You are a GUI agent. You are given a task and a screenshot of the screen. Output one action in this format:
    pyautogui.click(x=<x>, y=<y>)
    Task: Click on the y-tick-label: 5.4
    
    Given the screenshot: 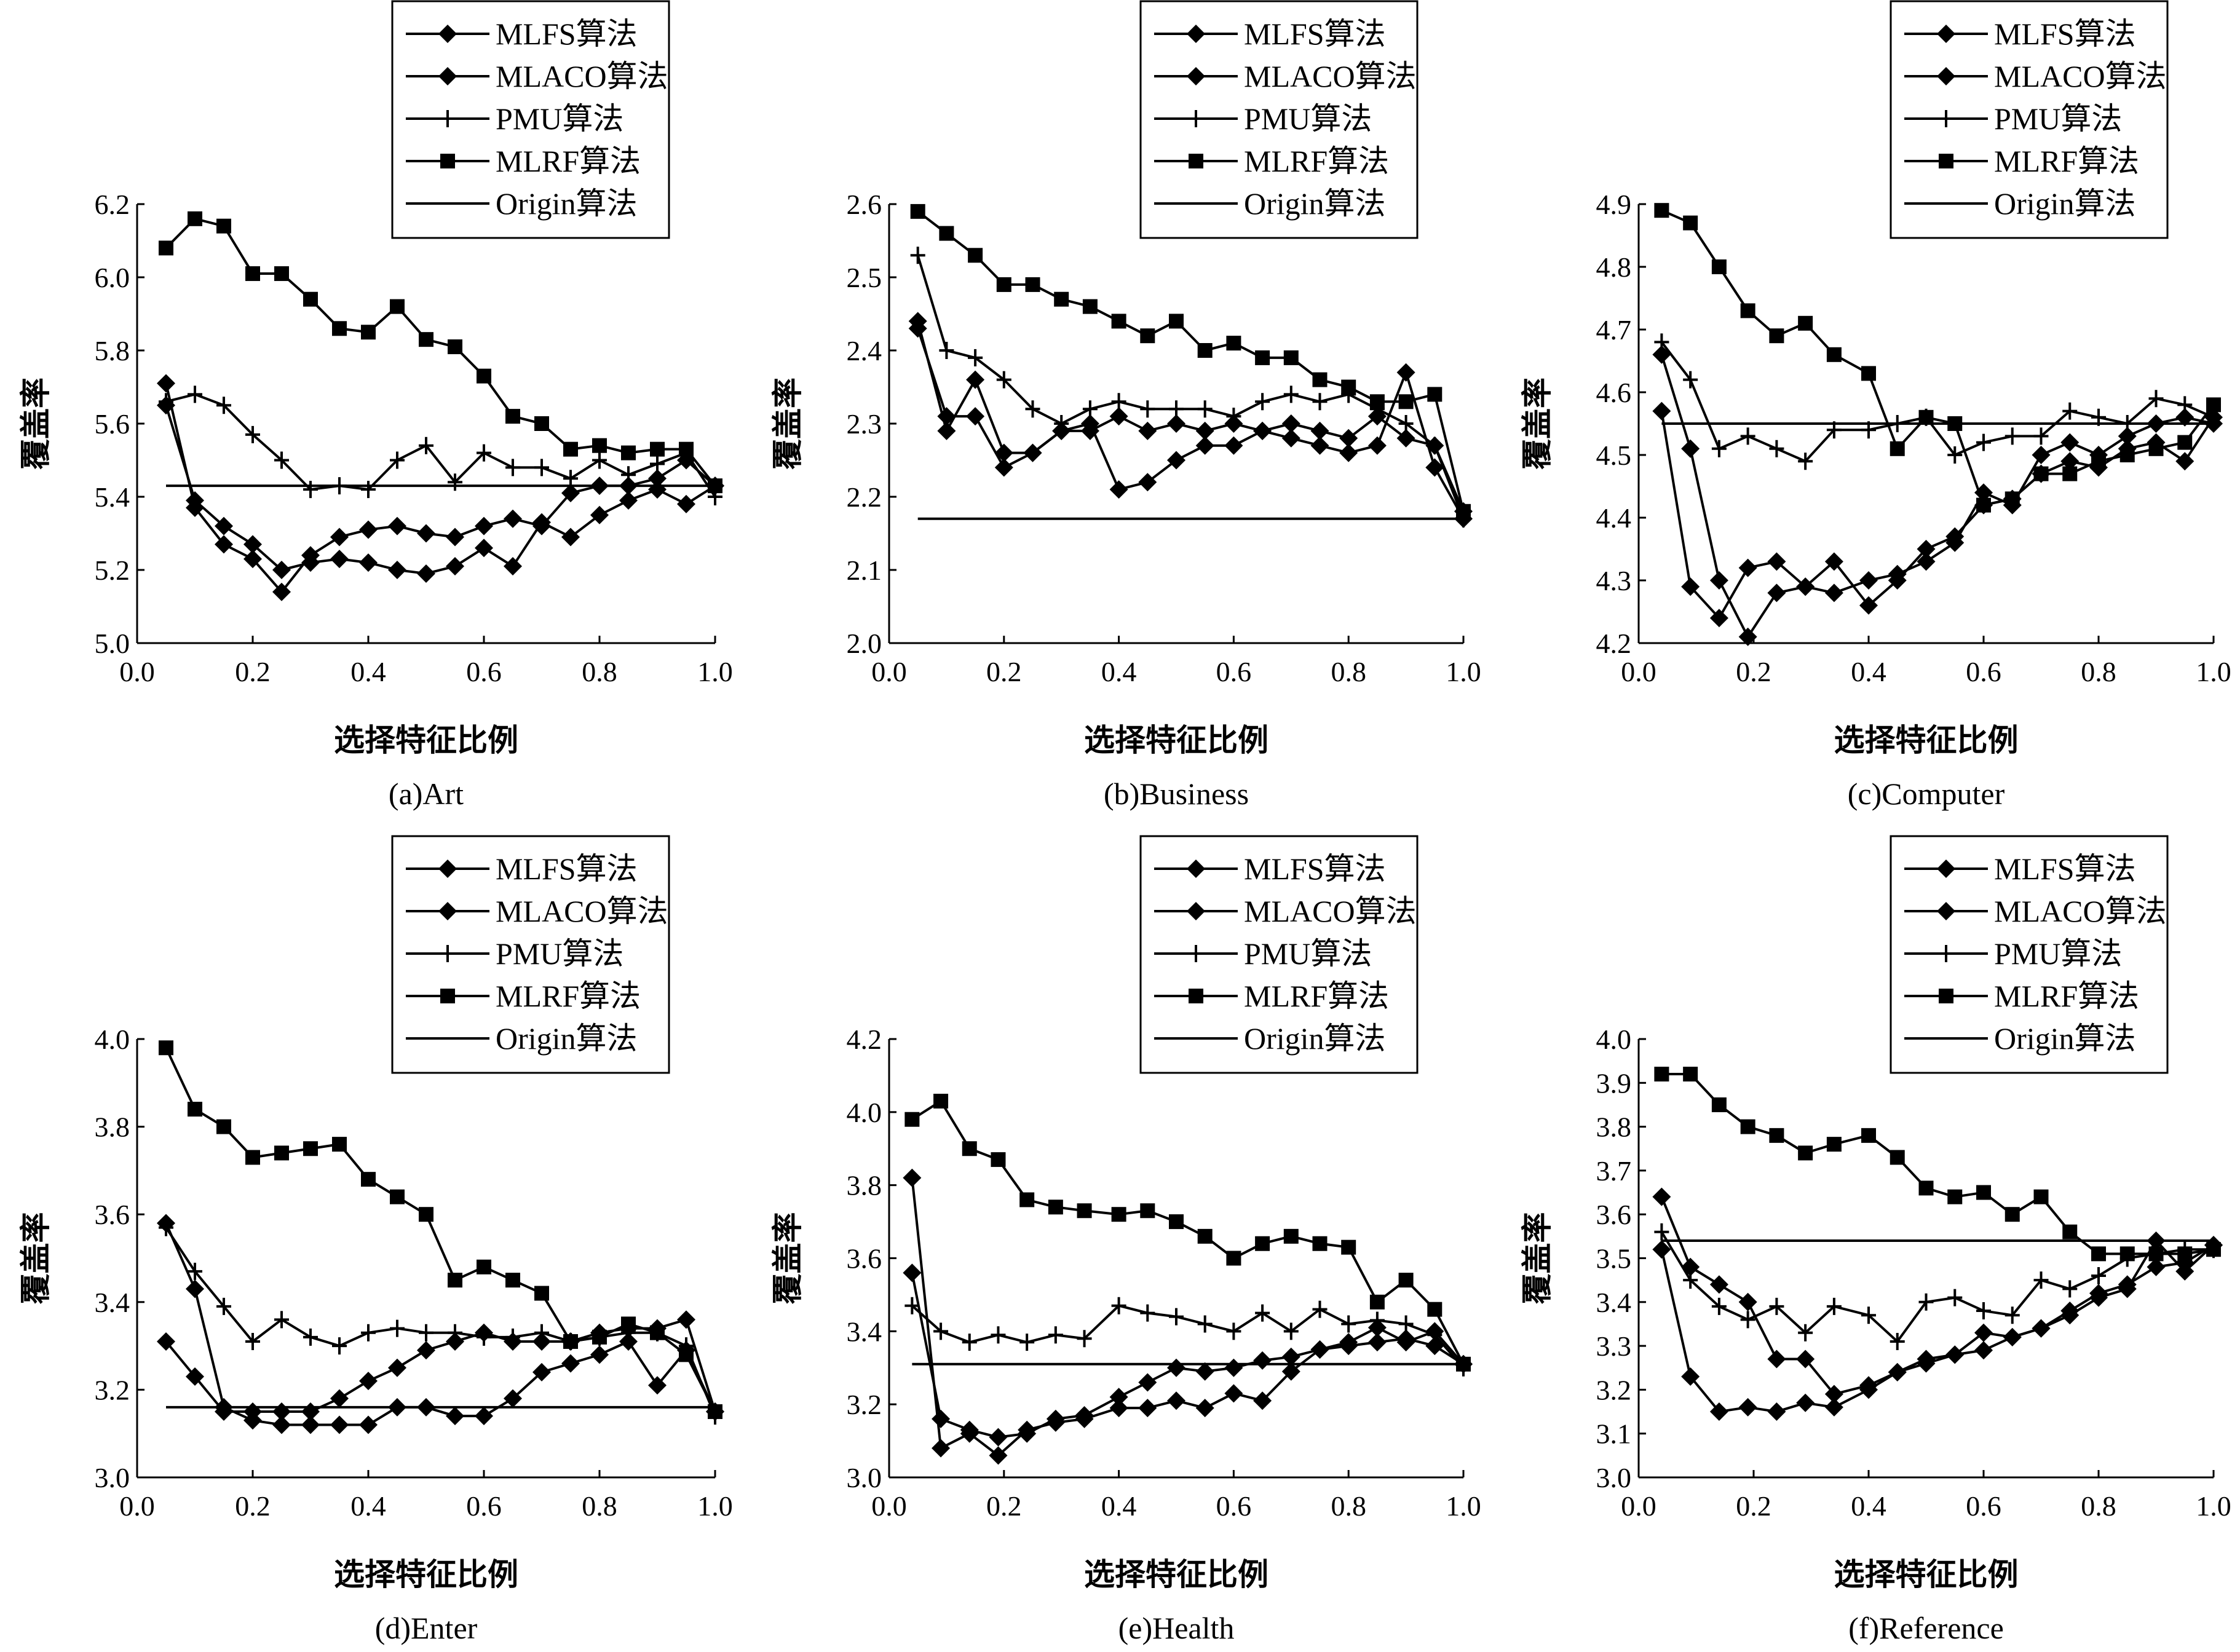 What is the action you would take?
    pyautogui.click(x=112, y=497)
    